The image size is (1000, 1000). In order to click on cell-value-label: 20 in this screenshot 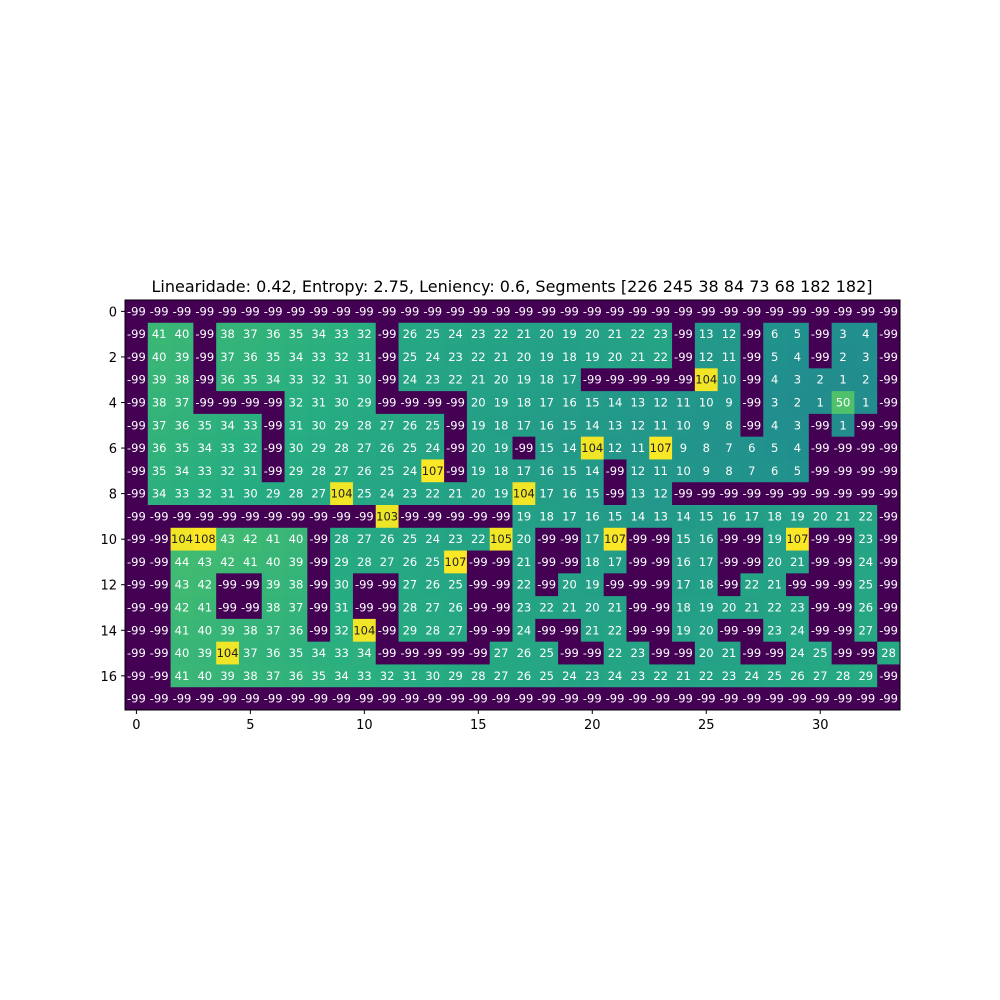, I will do `click(592, 334)`.